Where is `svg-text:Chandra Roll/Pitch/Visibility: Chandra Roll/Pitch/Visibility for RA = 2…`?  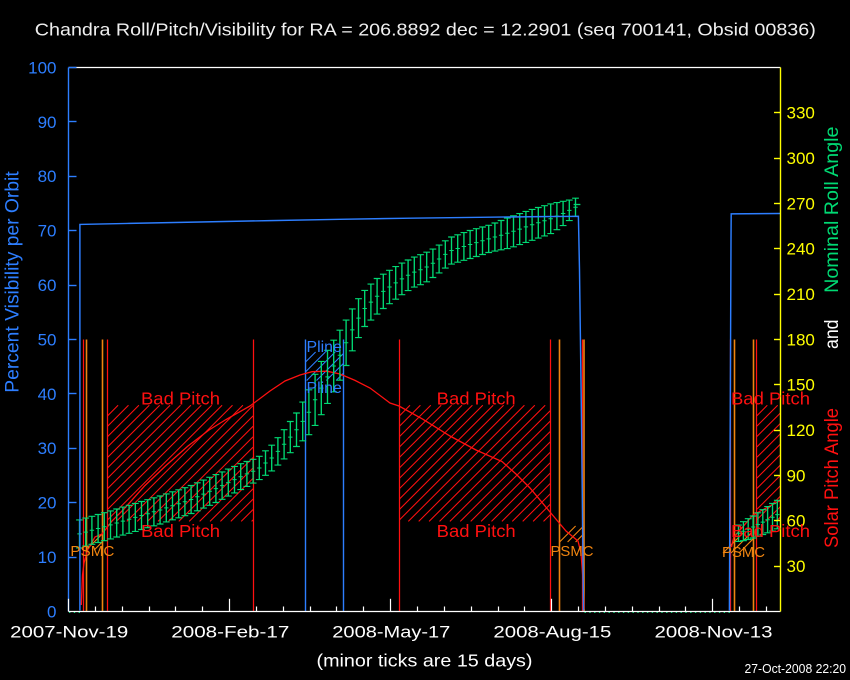
svg-text:Chandra Roll/Pitch/Visibility: Chandra Roll/Pitch/Visibility for RA = 2… is located at coordinates (425, 29).